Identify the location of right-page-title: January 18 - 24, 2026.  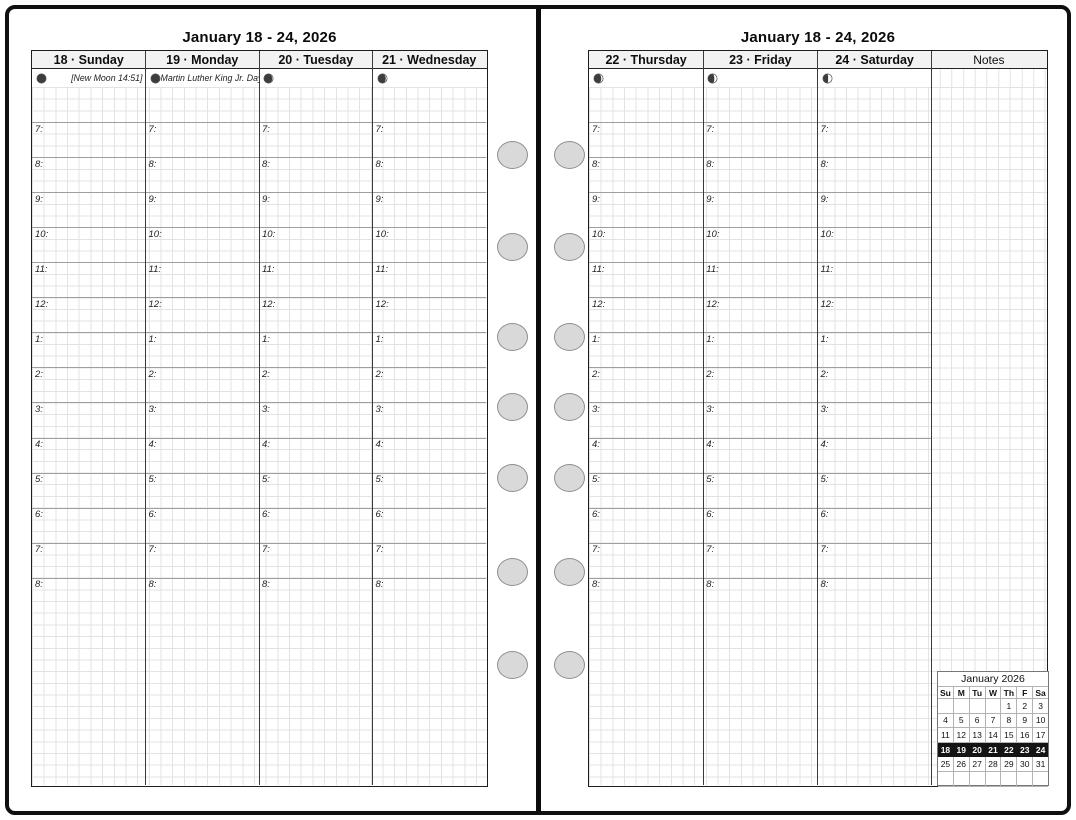
(818, 37).